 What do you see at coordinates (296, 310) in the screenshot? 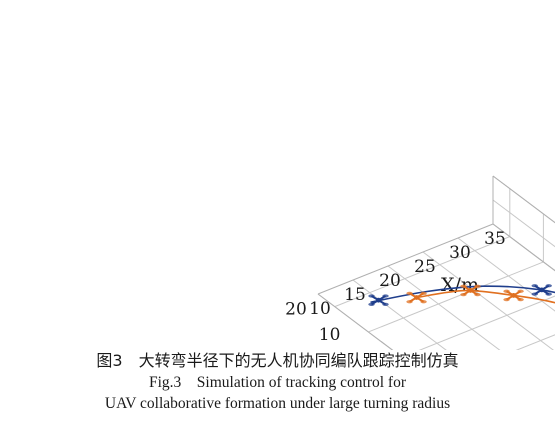
I see `y-tick-label: 20` at bounding box center [296, 310].